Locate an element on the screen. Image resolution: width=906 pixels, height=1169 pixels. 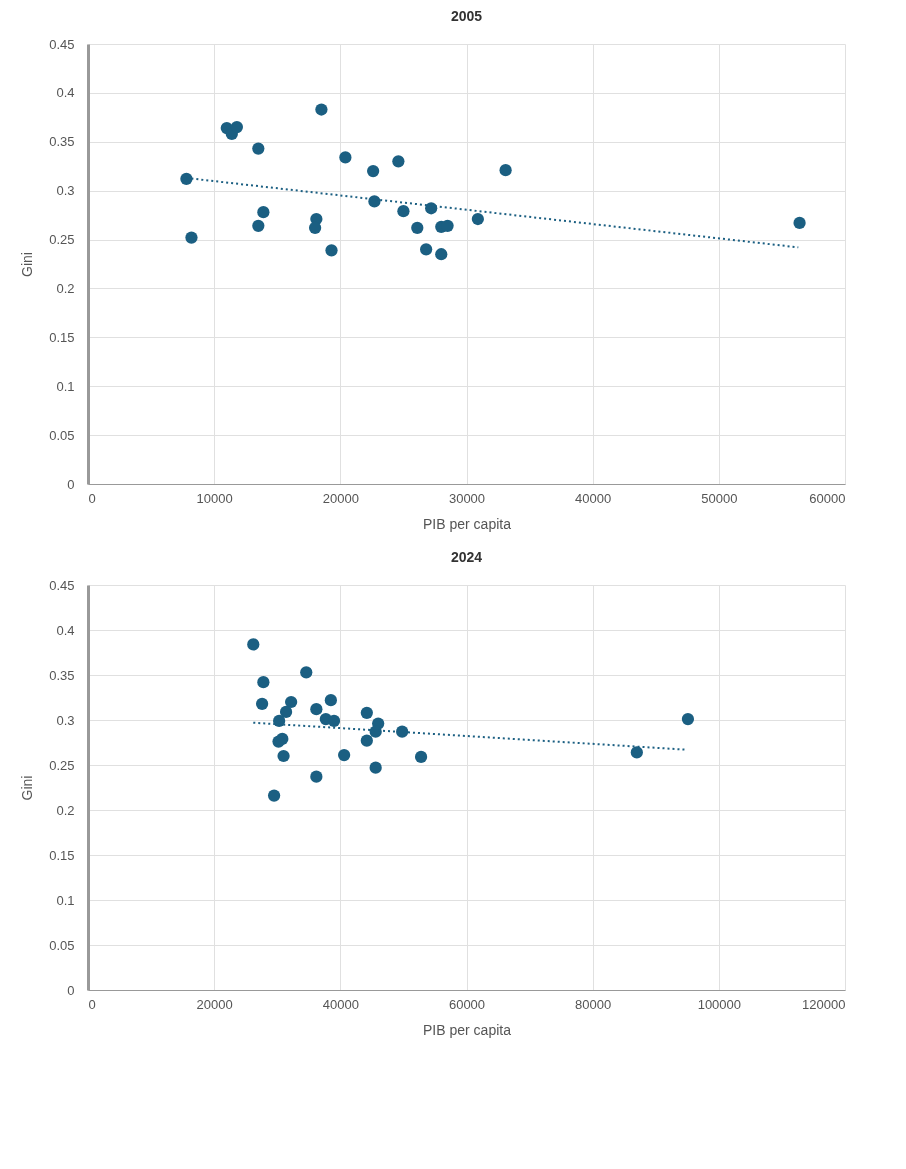
chart-title: 2024 is located at coordinates (466, 557).